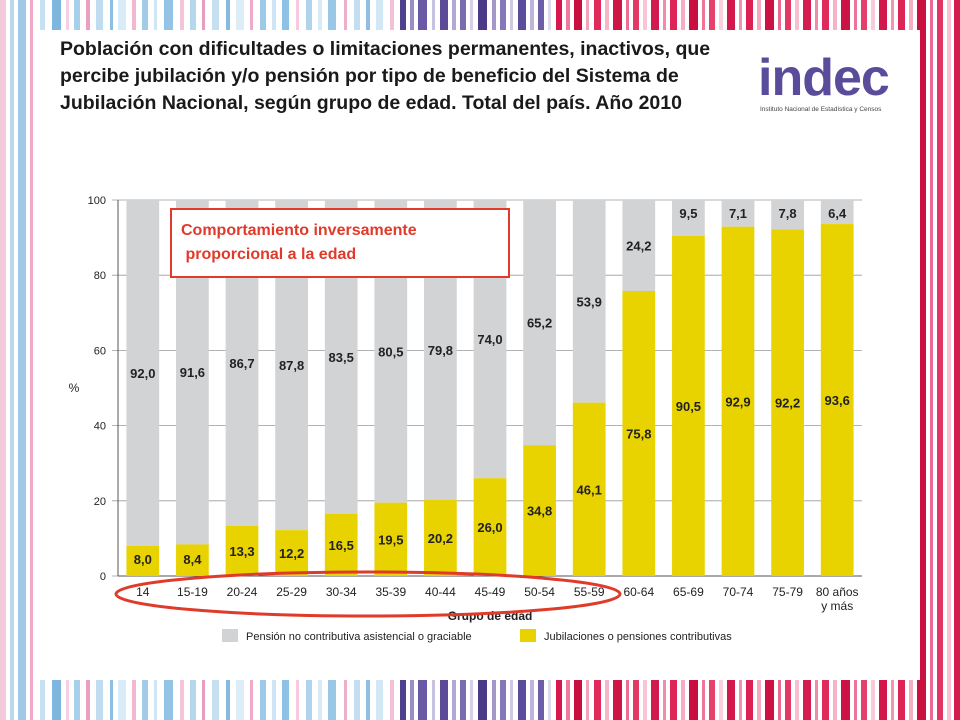  I want to click on x-tick-label-line: 70-74, so click(738, 592).